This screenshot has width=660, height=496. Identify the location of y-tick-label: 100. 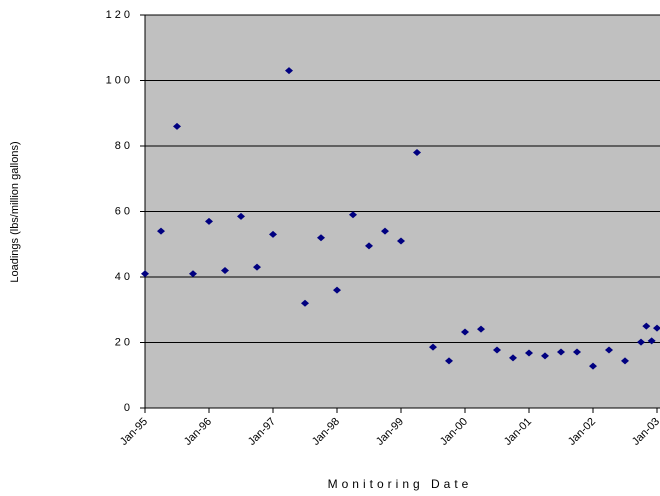
(119, 80).